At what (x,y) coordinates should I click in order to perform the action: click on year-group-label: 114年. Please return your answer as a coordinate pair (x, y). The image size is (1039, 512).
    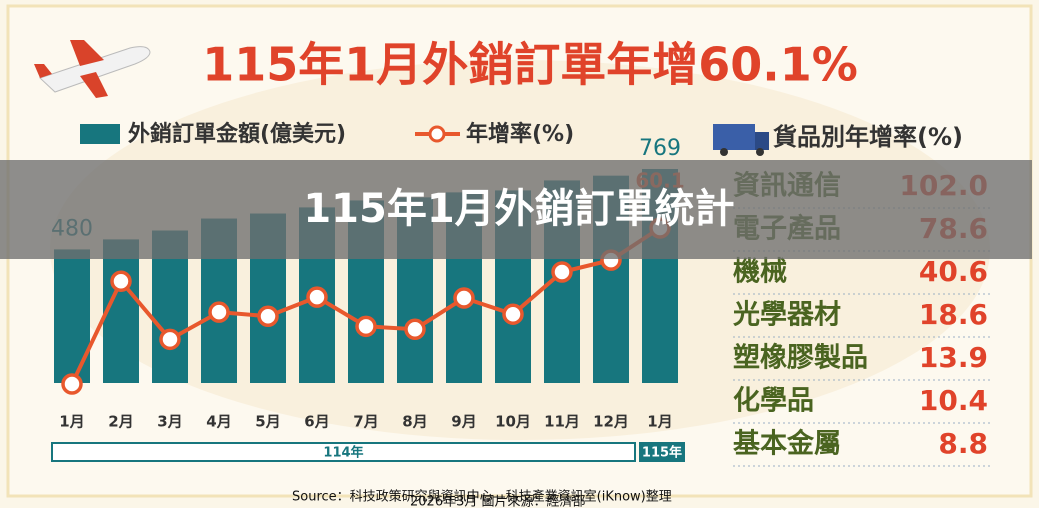
    Looking at the image, I should click on (343, 453).